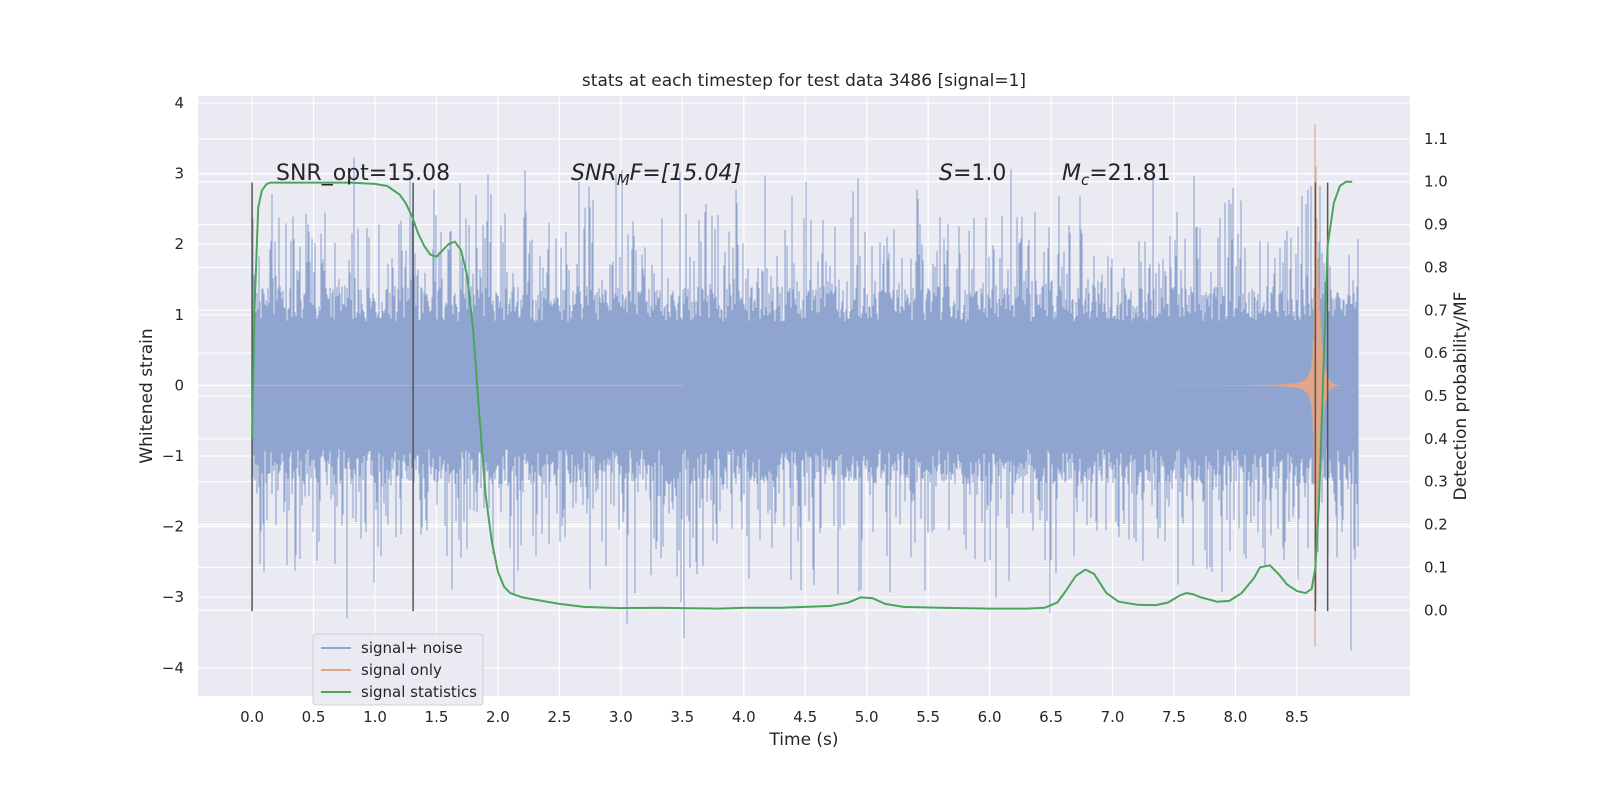 This screenshot has height=800, width=1600. What do you see at coordinates (559, 717) in the screenshot?
I see `x-tick-label: 2.5` at bounding box center [559, 717].